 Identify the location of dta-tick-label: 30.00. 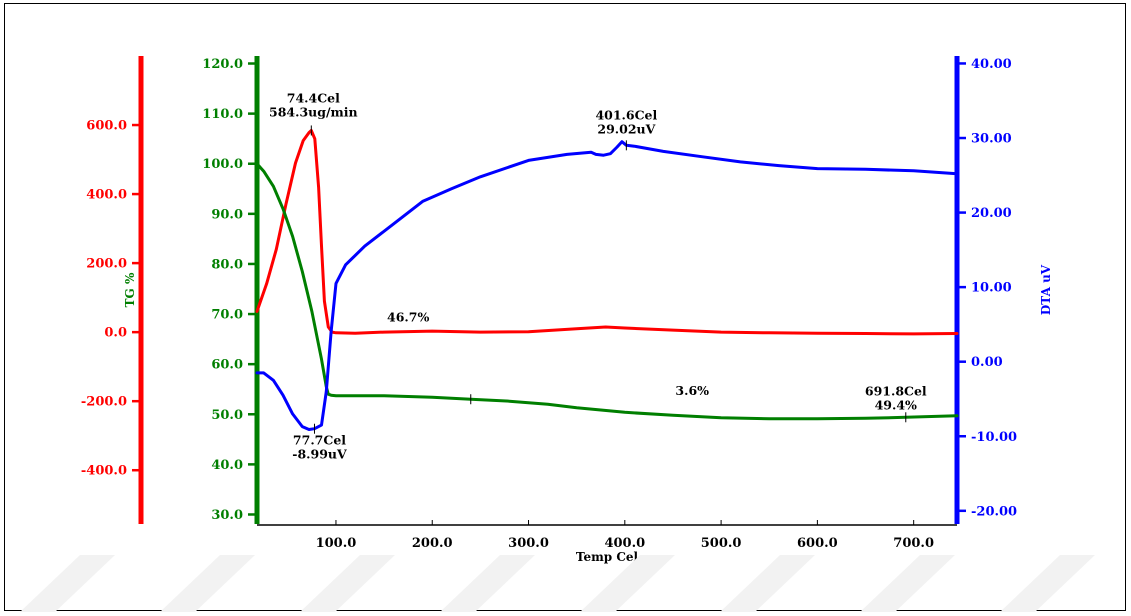
(991, 139).